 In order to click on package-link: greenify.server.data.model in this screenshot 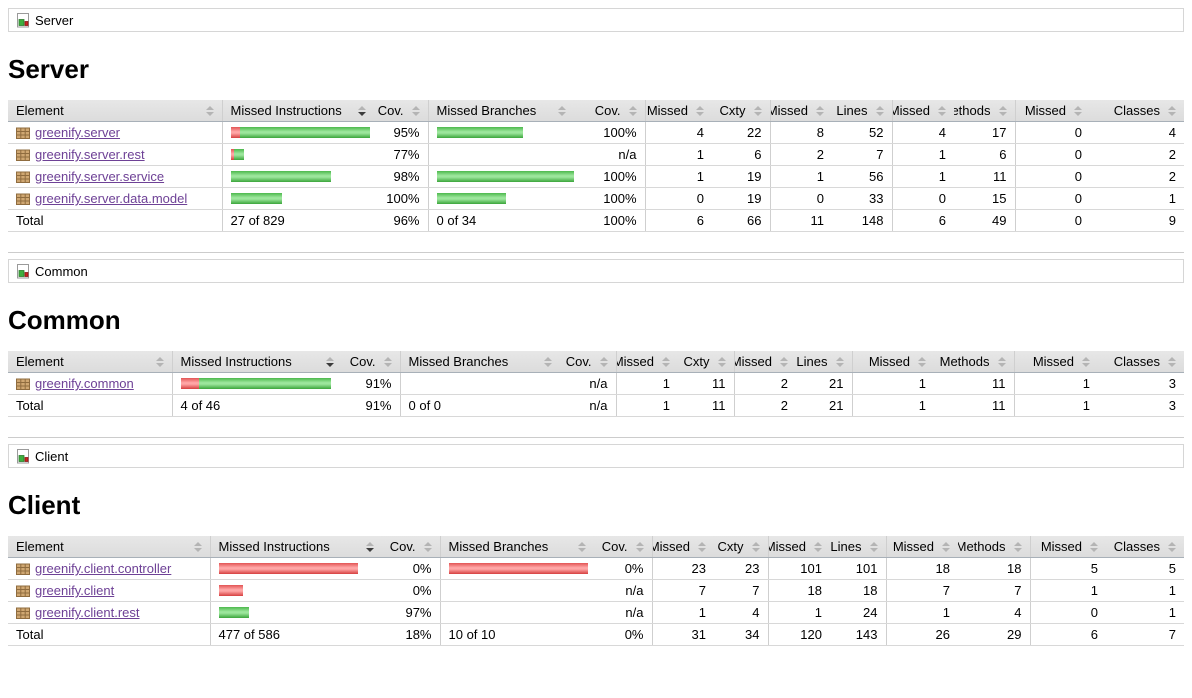, I will do `click(111, 198)`.